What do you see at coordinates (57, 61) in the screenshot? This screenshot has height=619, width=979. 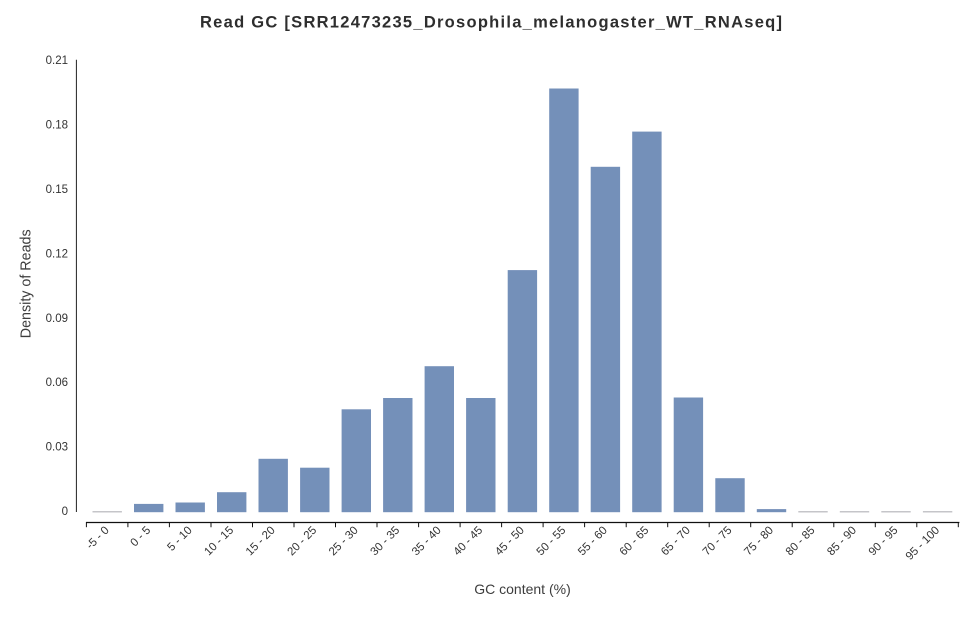 I see `svg-text: 0.21` at bounding box center [57, 61].